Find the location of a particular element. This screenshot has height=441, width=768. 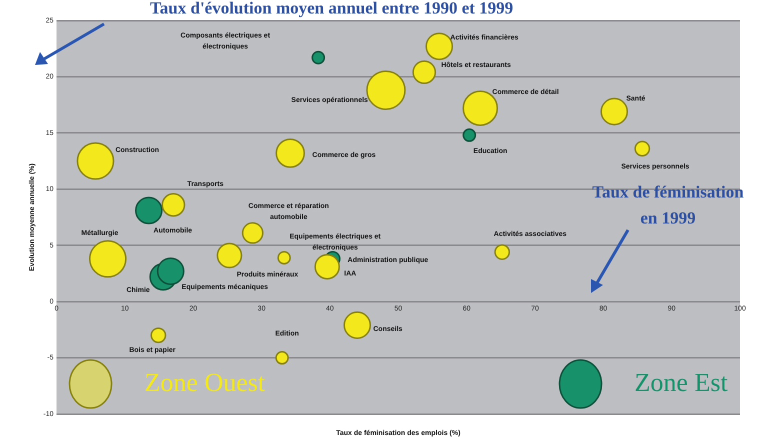

annotation: Taux de féminisation en 1999 is located at coordinates (668, 205).